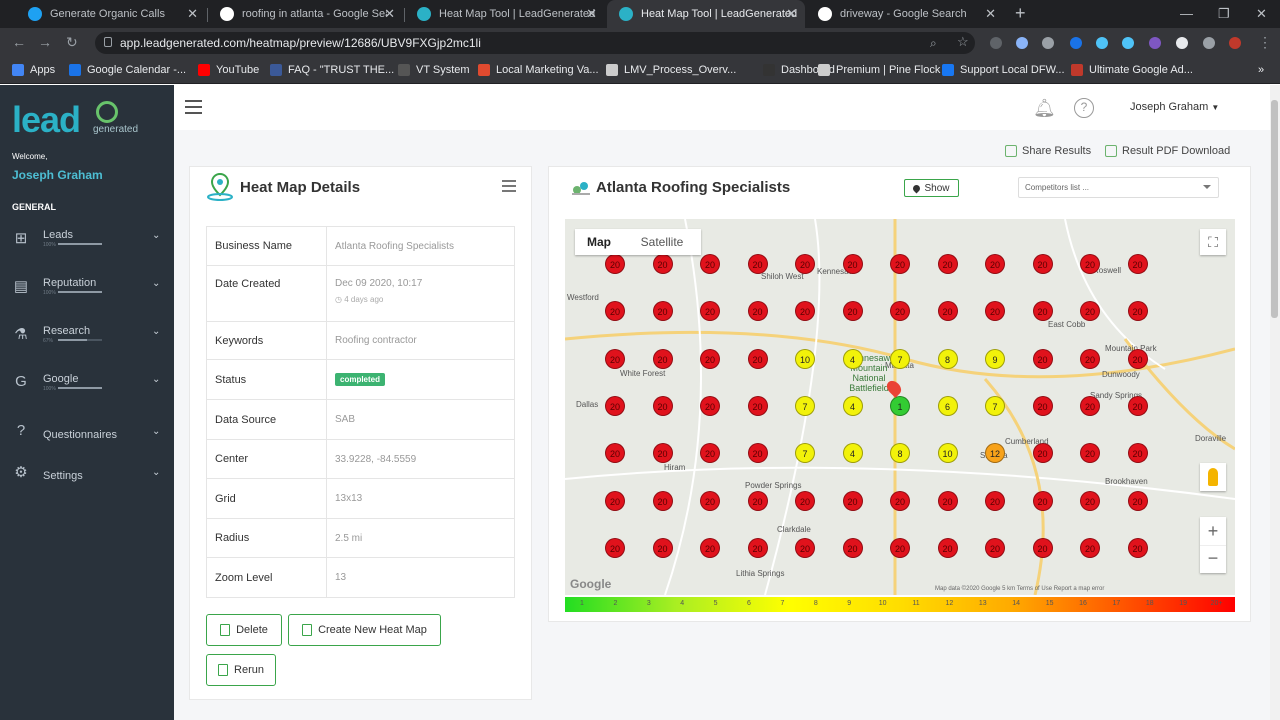 The height and width of the screenshot is (720, 1280). I want to click on bell-icon: 🔔︎, so click(1044, 108).